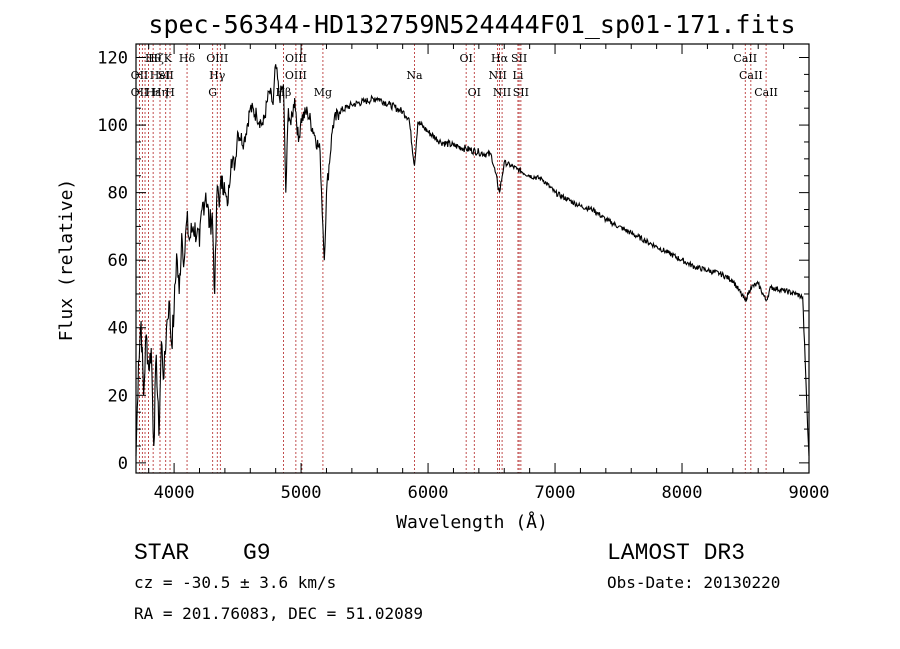 The height and width of the screenshot is (649, 900). Describe the element at coordinates (676, 553) in the screenshot. I see `survey-name: LAMOST DR3` at that location.